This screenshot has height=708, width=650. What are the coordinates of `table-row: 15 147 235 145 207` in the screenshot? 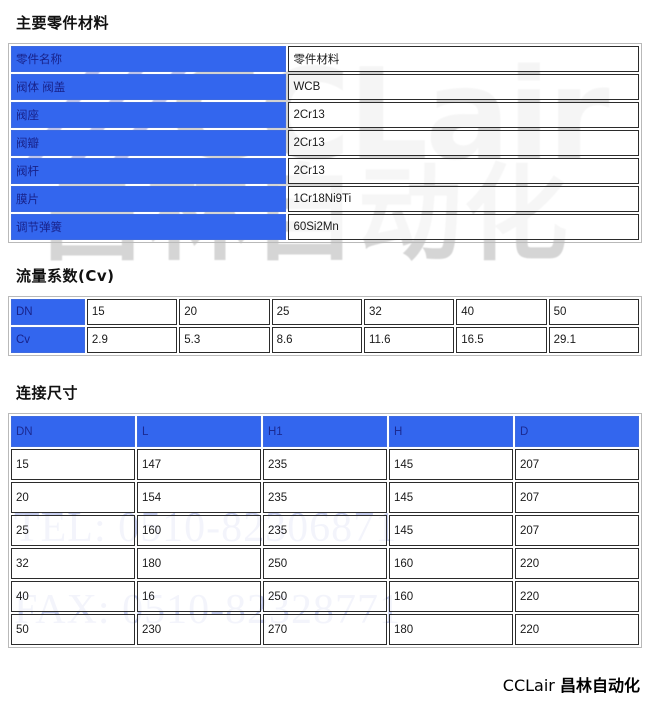 It's located at (325, 464).